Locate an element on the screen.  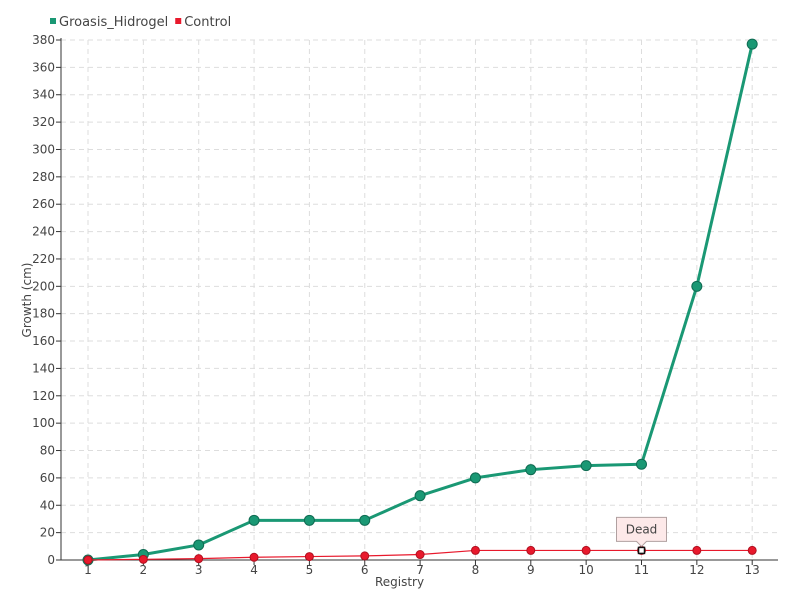
y-tick-label: 220 is located at coordinates (43, 259).